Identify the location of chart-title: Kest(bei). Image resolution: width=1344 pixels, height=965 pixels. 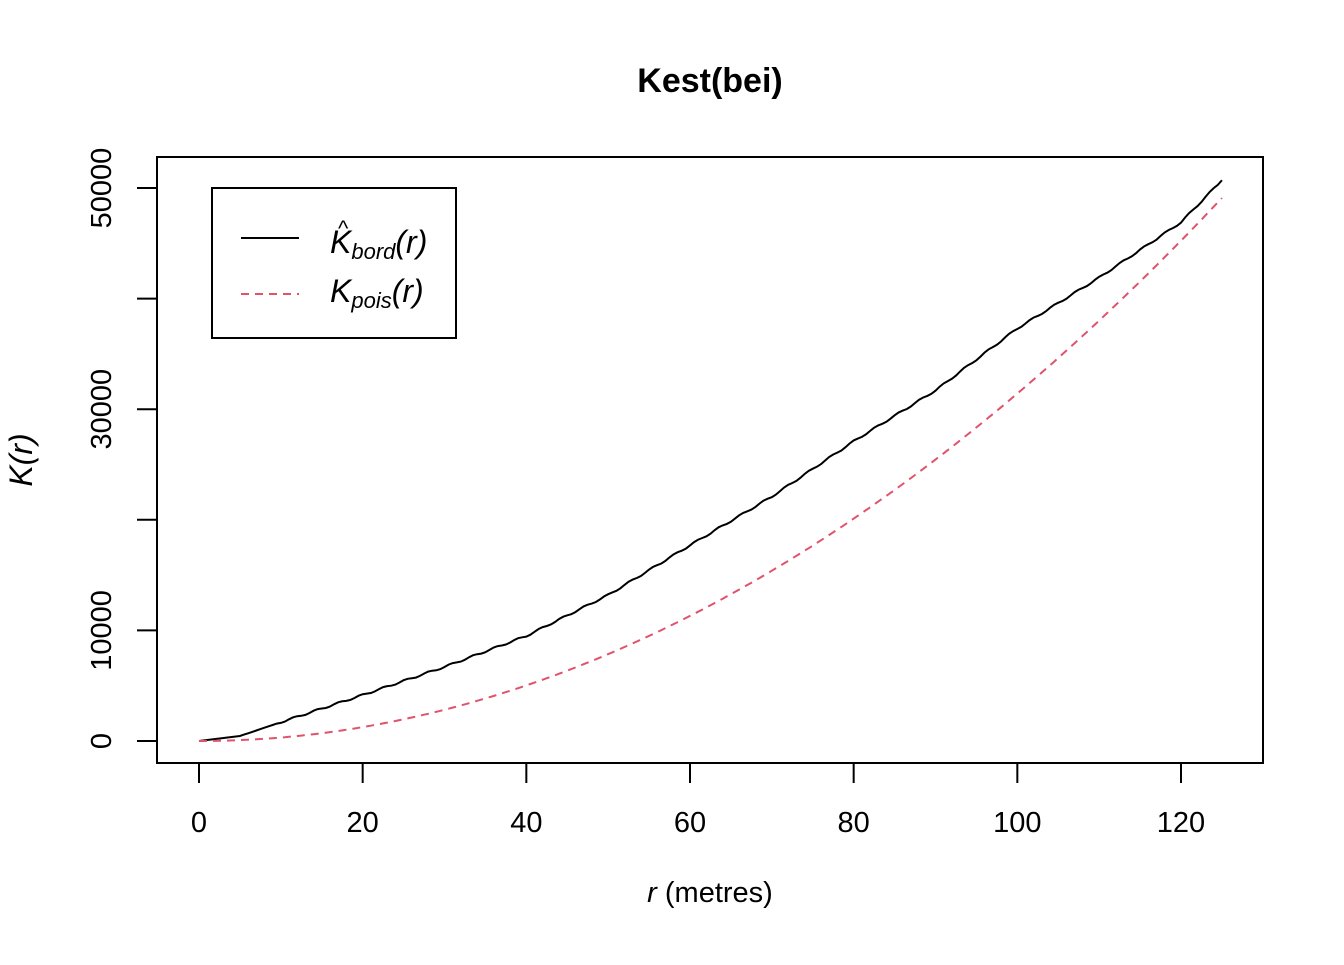
(709, 81).